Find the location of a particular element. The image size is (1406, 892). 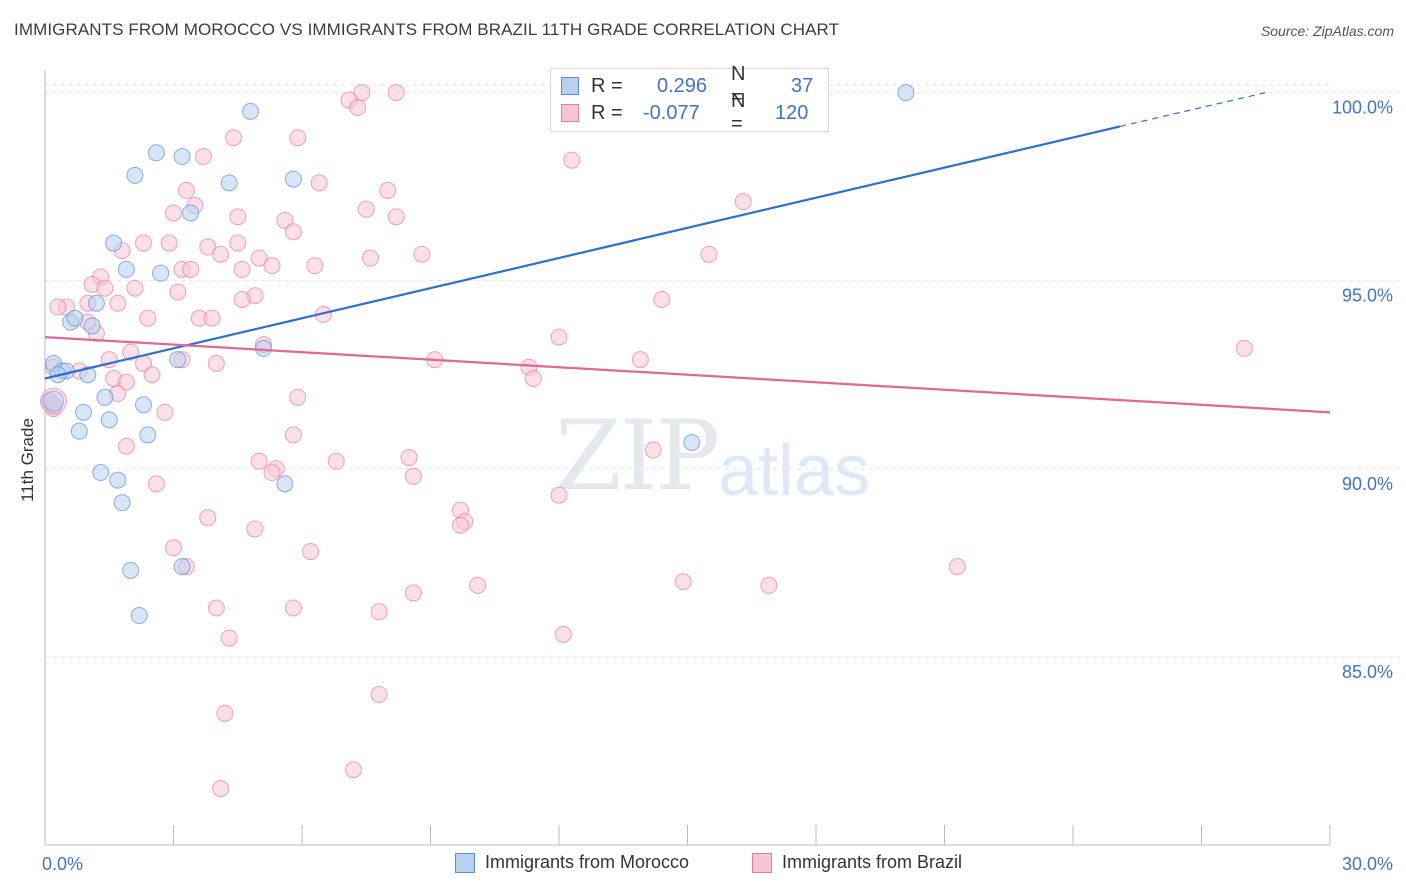

brazil-n-value: 120 is located at coordinates (792, 112).